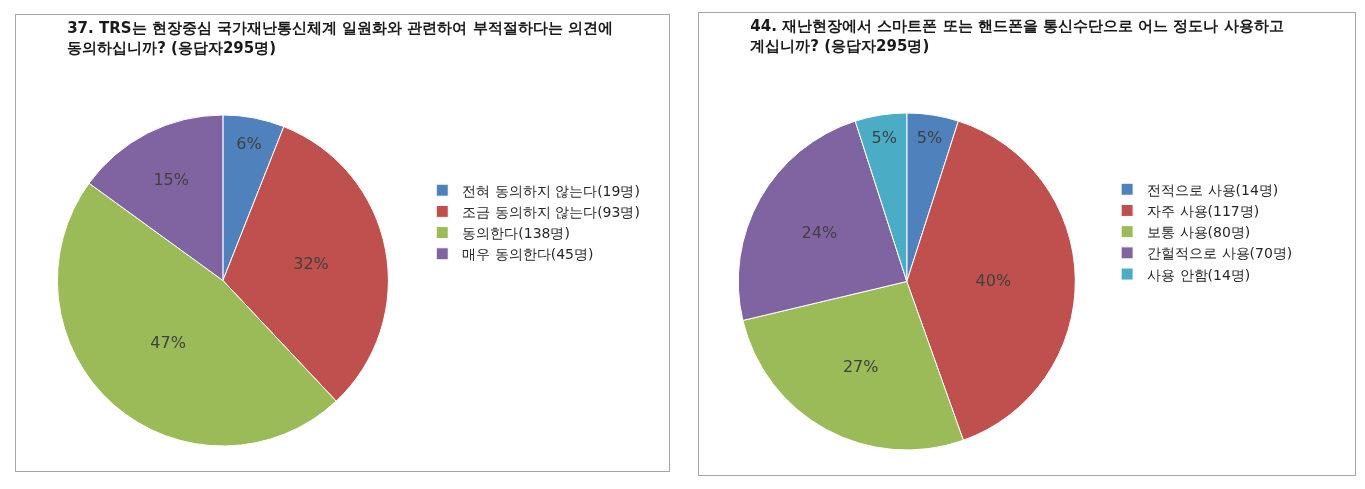 This screenshot has width=1365, height=489. I want to click on data-label: 40%, so click(993, 280).